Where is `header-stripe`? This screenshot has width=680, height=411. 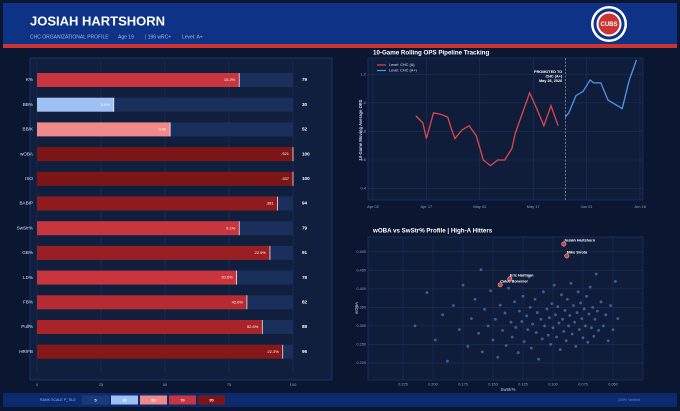
header-stripe is located at coordinates (340, 46).